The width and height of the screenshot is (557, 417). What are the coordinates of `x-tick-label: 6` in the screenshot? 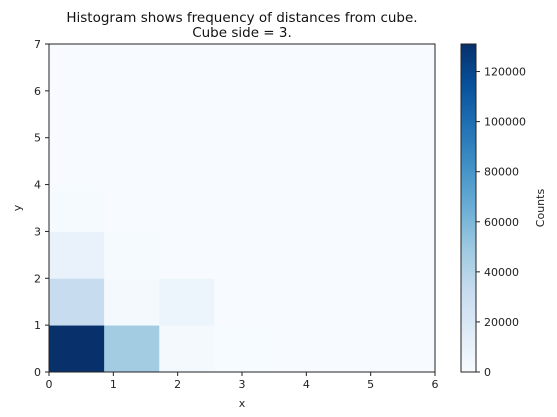 It's located at (435, 384).